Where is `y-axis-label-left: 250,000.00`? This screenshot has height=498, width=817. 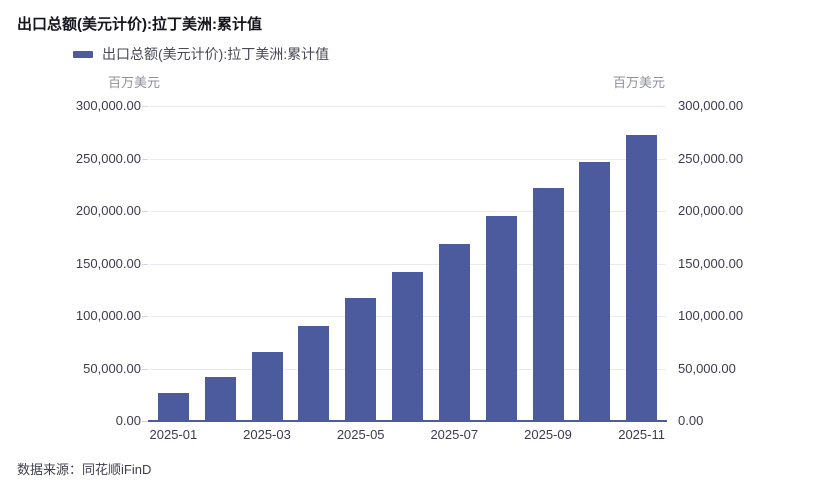 y-axis-label-left: 250,000.00 is located at coordinates (108, 158).